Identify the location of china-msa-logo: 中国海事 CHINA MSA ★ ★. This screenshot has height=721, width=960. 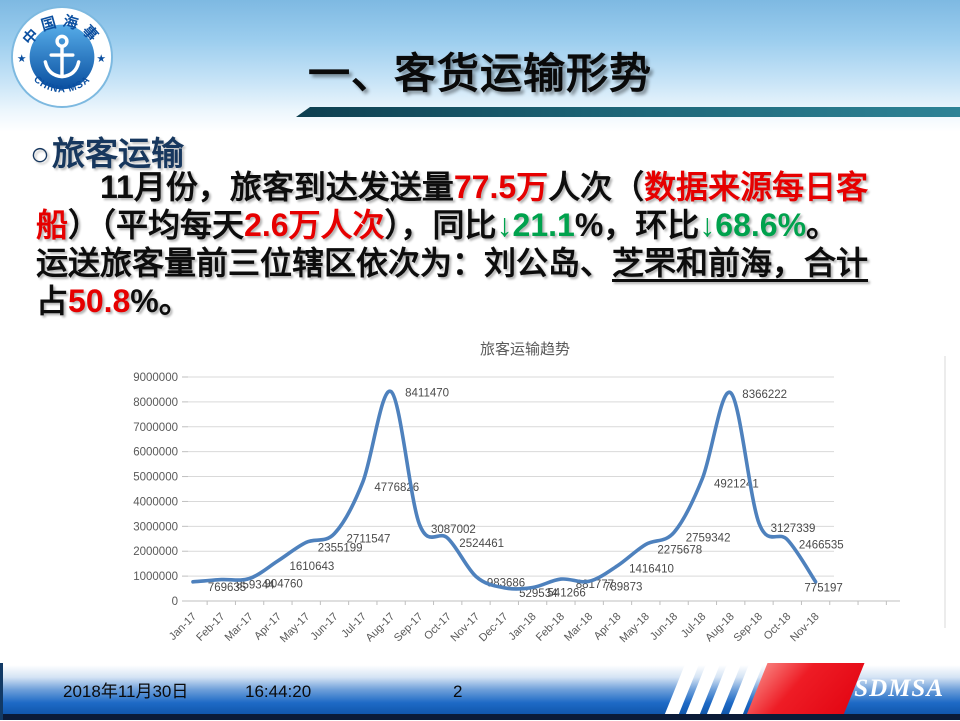
(62, 57).